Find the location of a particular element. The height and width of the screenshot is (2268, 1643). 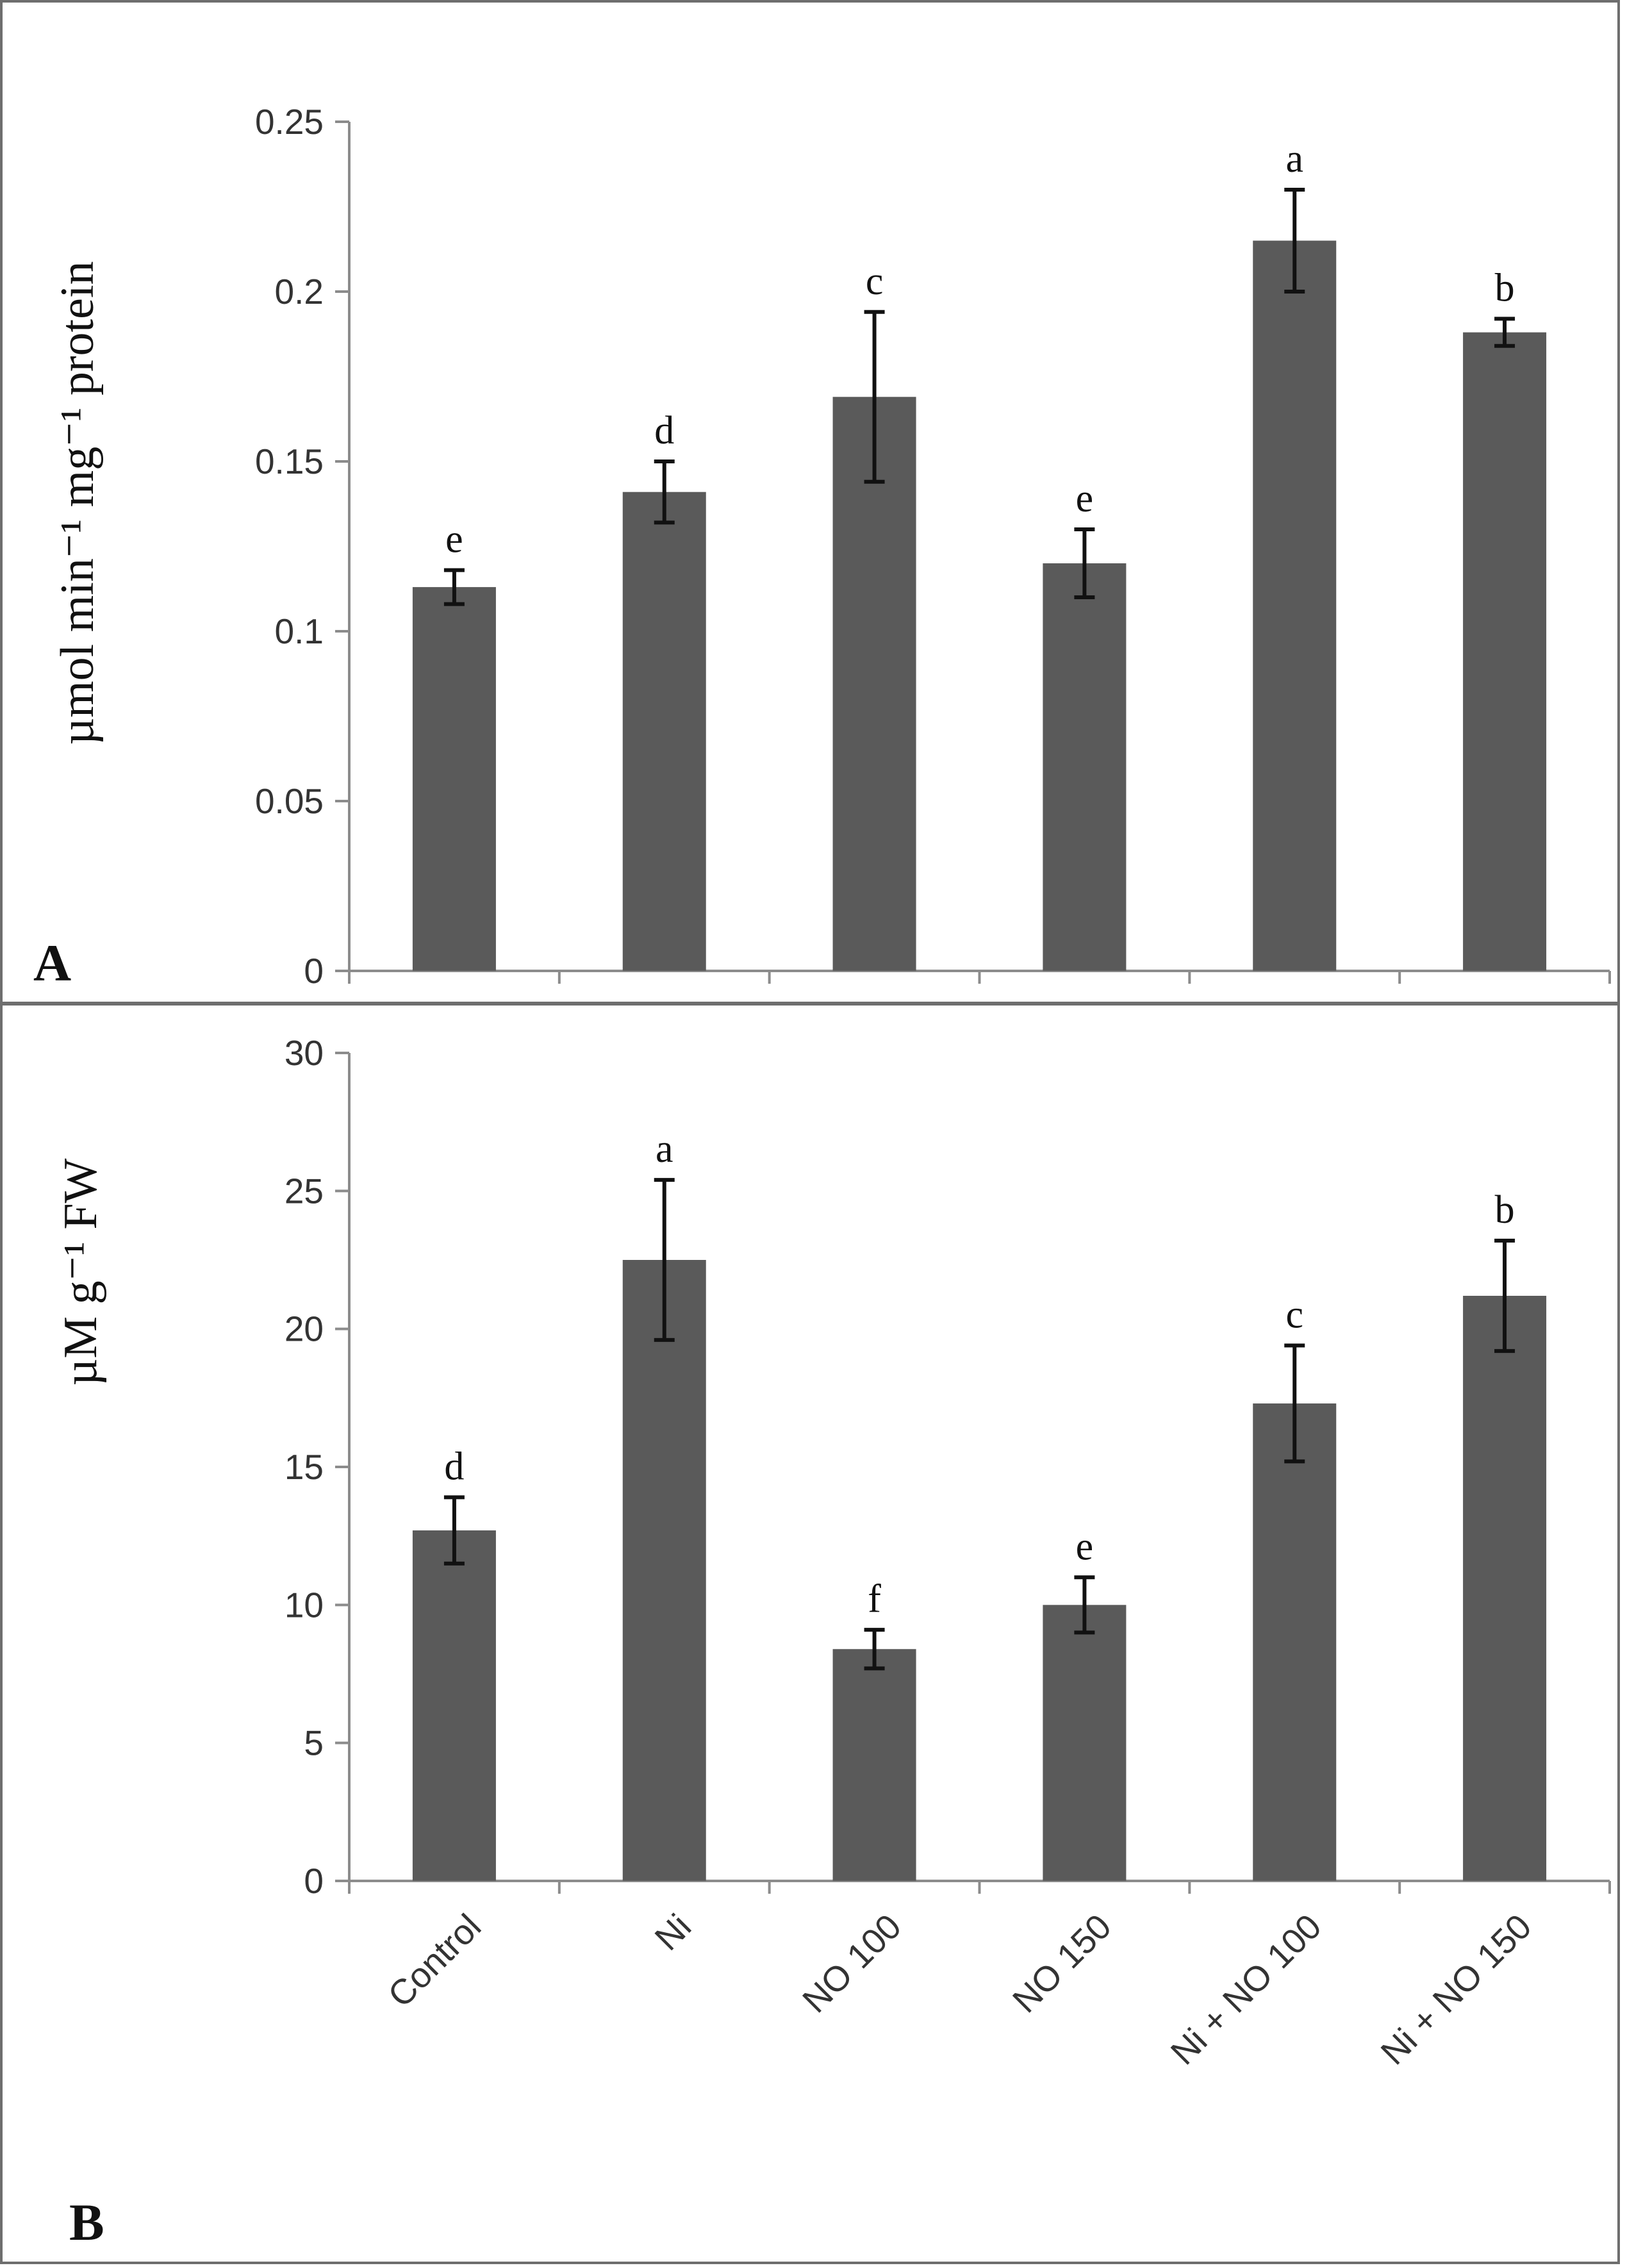

panel-a-y-tick-label: 0.1 is located at coordinates (299, 631).